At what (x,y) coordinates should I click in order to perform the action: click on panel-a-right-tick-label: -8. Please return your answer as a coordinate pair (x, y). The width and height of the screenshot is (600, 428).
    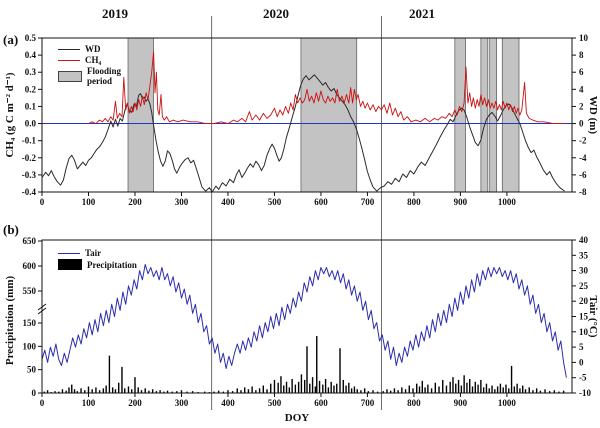
    Looking at the image, I should click on (583, 192).